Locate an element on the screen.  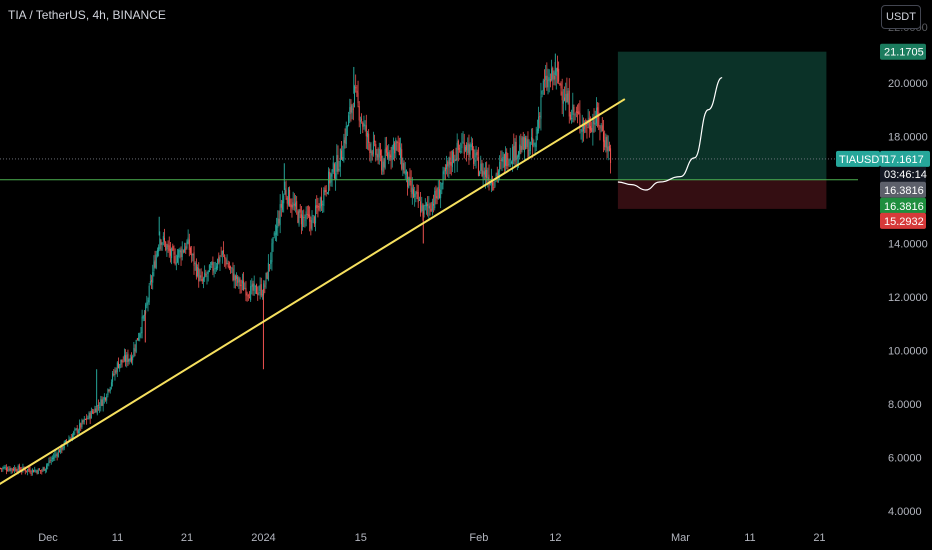
projection-curve is located at coordinates (670, 134).